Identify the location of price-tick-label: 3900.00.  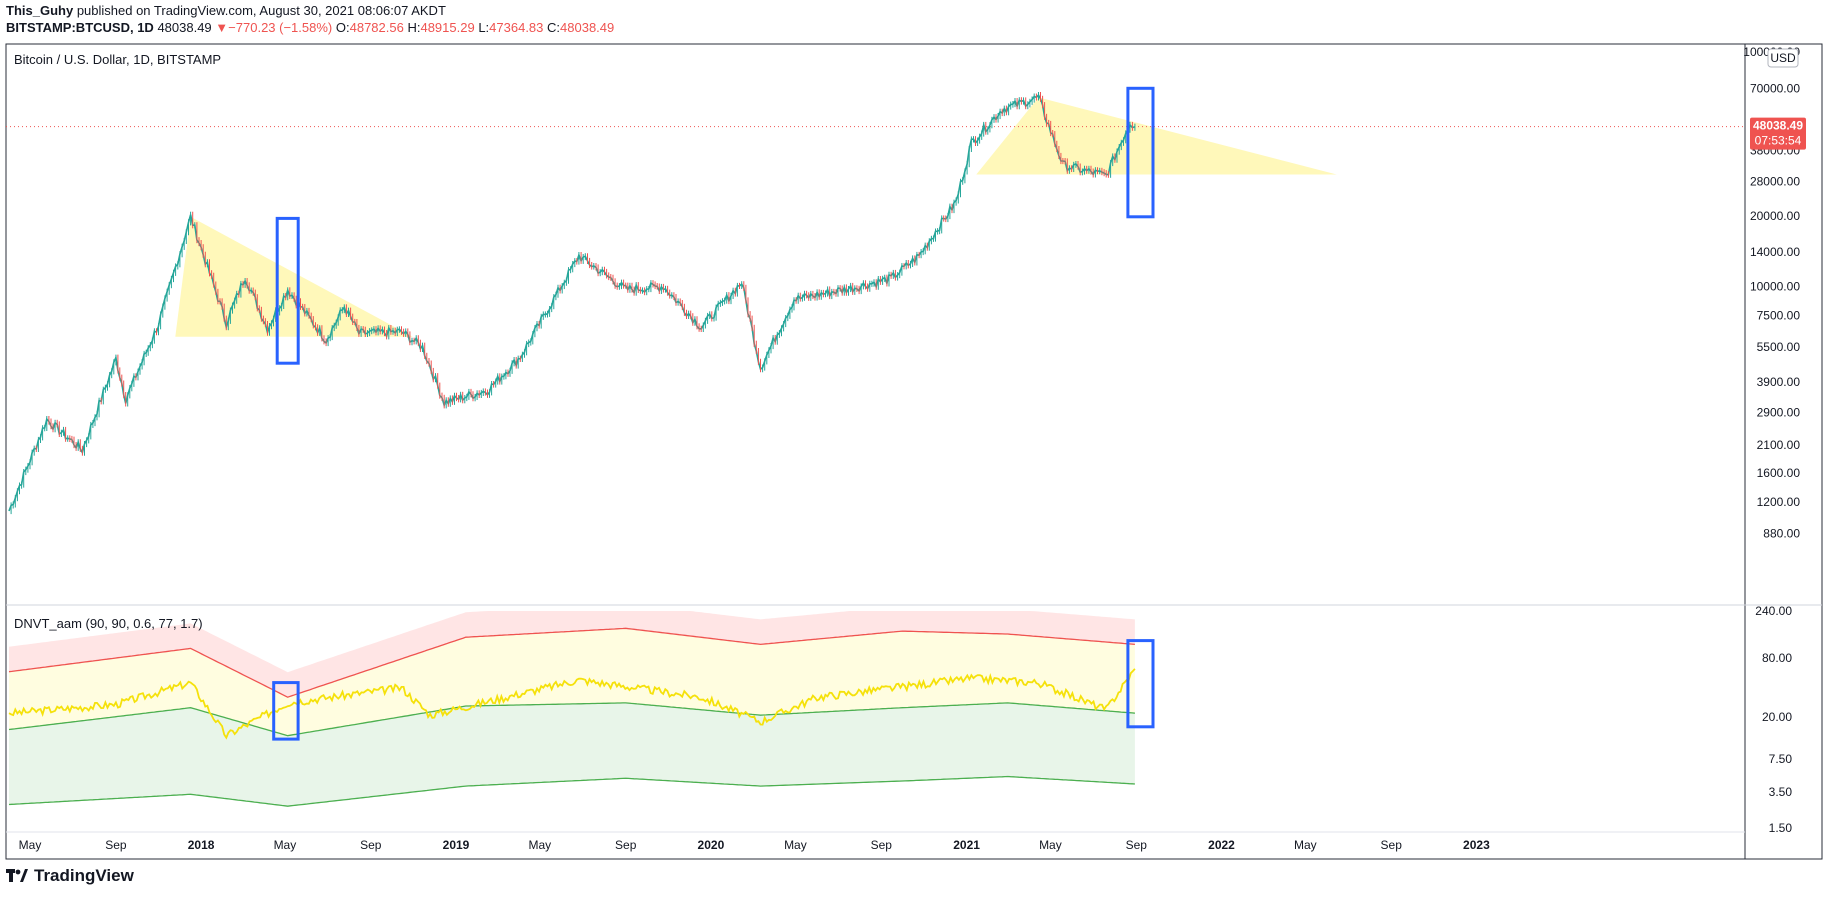
(1779, 382).